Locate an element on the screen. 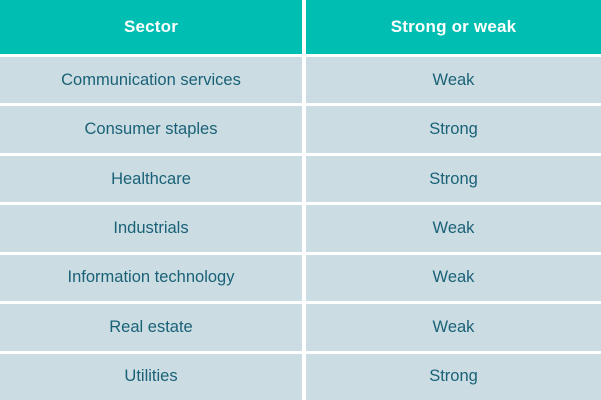 This screenshot has width=601, height=400. column-header-strong-or-weak: Strong or weak is located at coordinates (453, 27).